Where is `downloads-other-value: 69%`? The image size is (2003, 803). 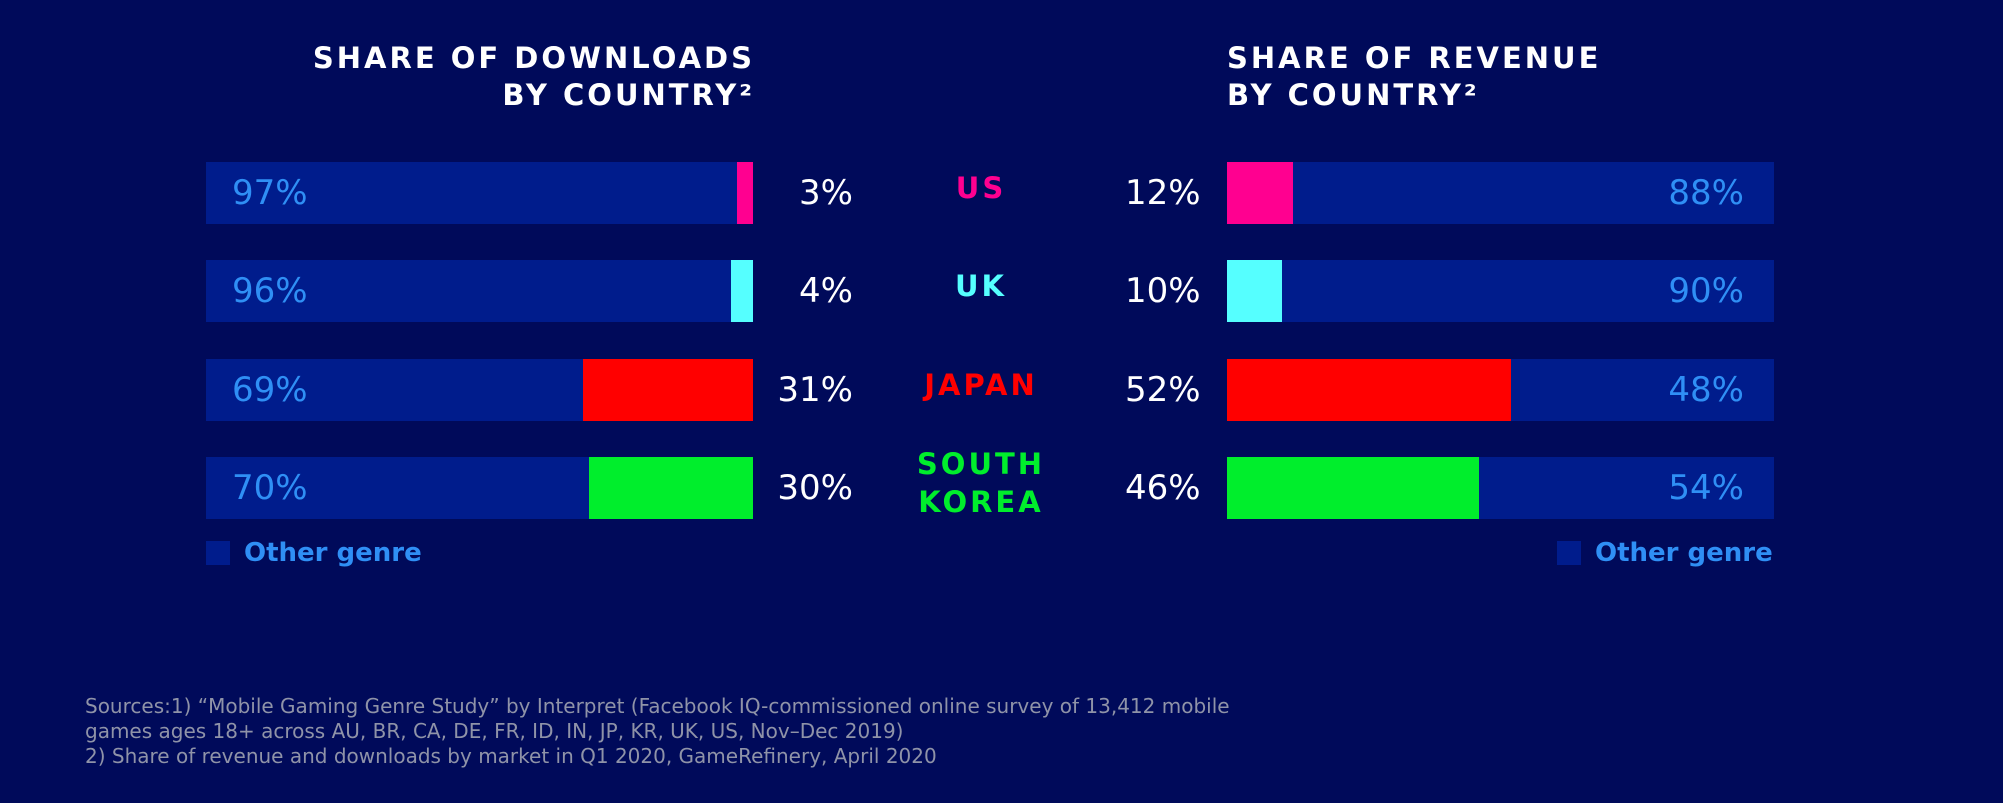
downloads-other-value: 69% is located at coordinates (270, 390).